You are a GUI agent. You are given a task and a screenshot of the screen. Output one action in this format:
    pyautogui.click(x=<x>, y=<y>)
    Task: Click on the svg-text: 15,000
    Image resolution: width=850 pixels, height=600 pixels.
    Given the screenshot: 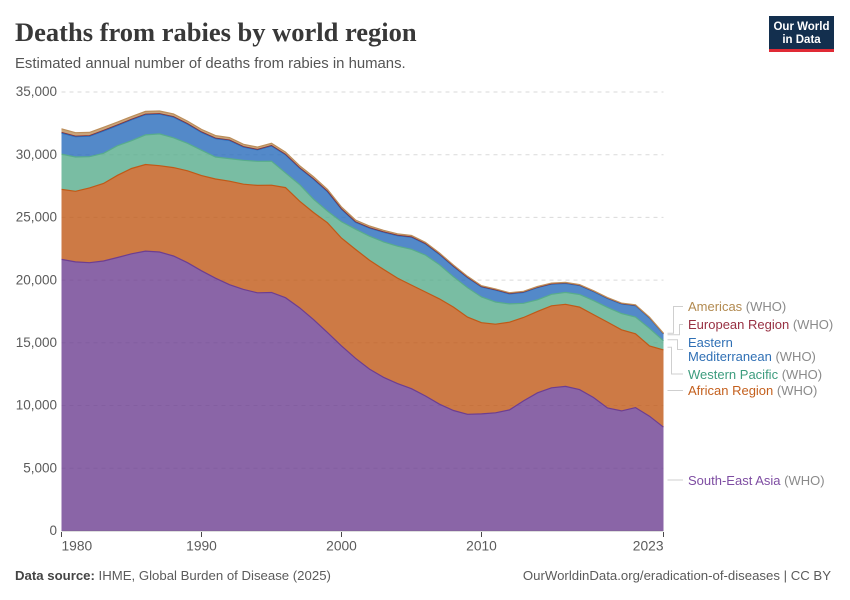 What is the action you would take?
    pyautogui.click(x=36, y=342)
    